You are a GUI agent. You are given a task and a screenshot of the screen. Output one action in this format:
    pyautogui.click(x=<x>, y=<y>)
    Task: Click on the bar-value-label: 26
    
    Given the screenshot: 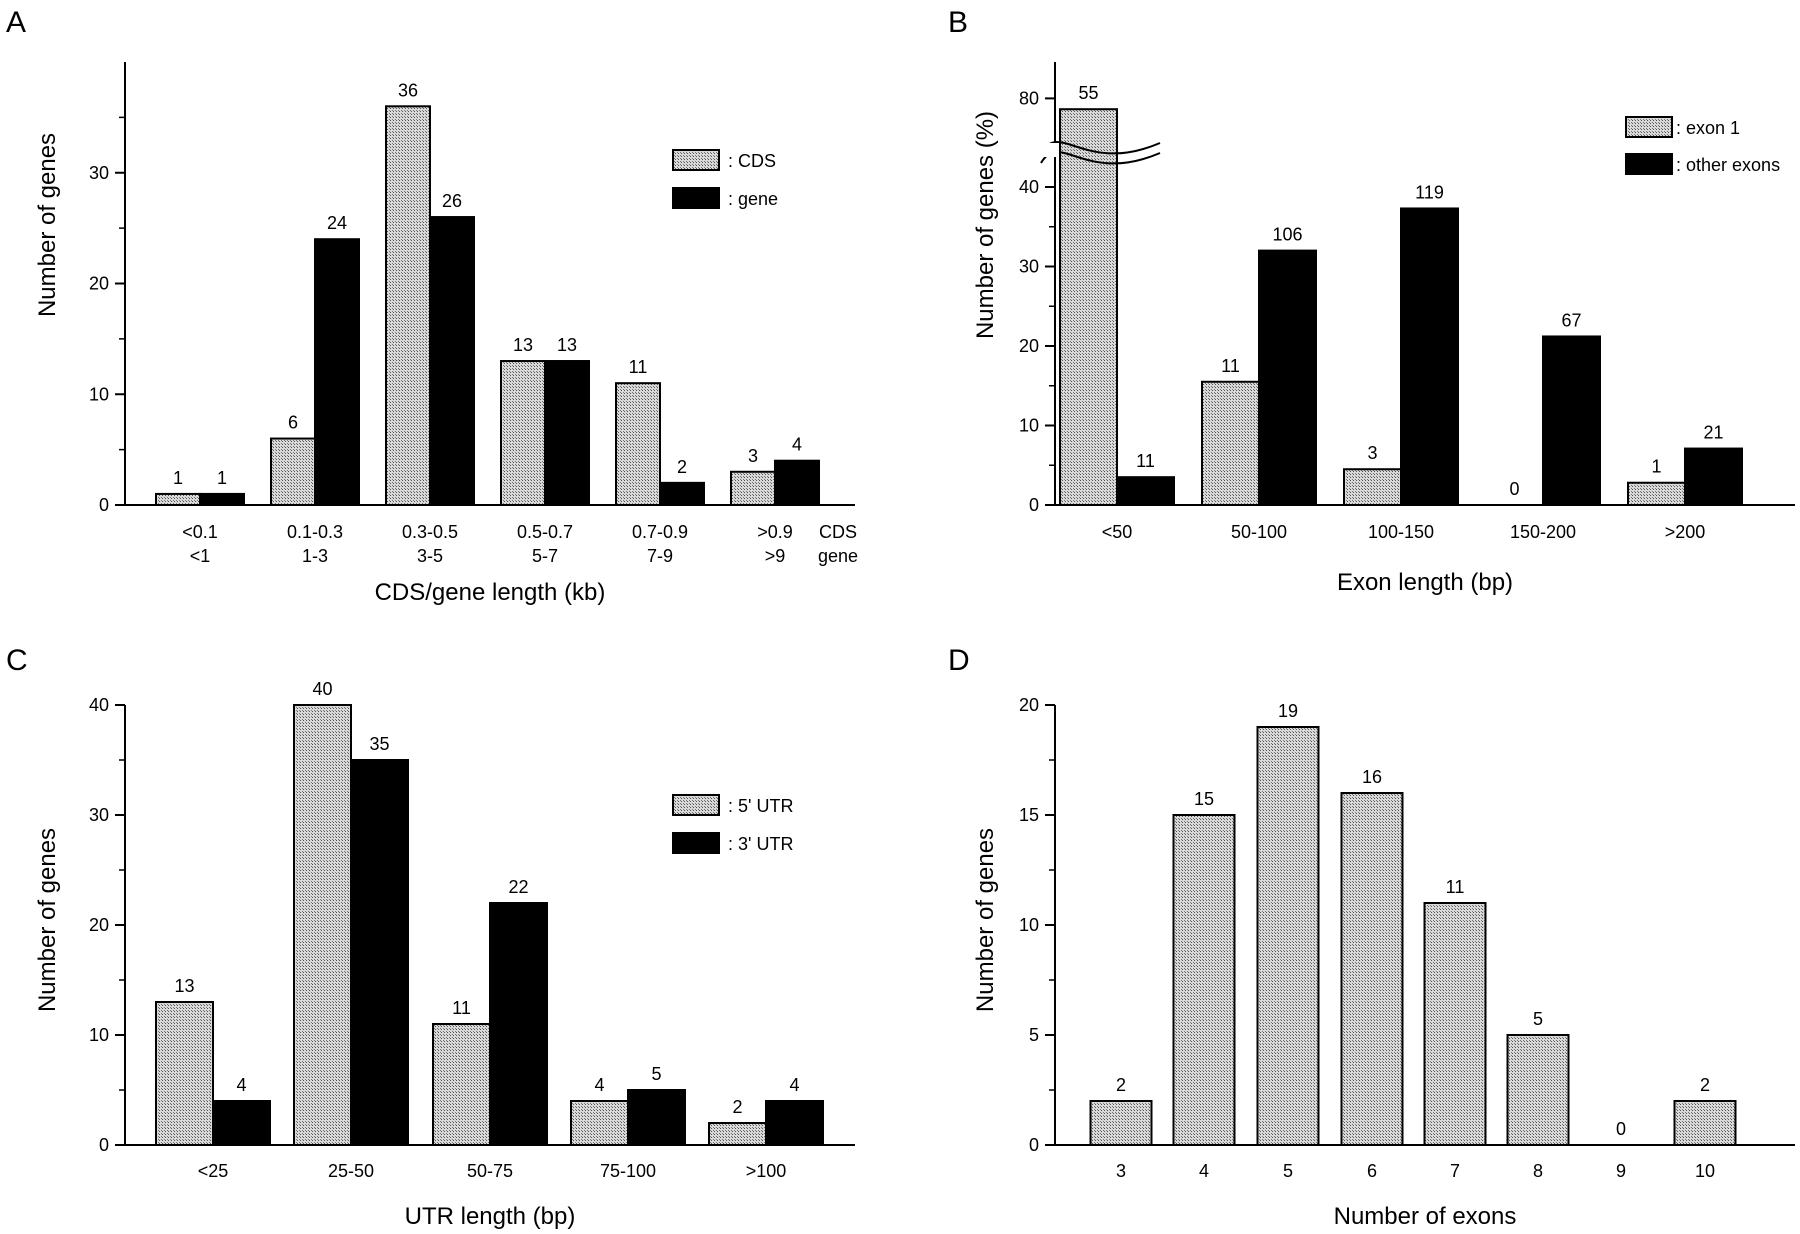 What is the action you would take?
    pyautogui.click(x=452, y=201)
    